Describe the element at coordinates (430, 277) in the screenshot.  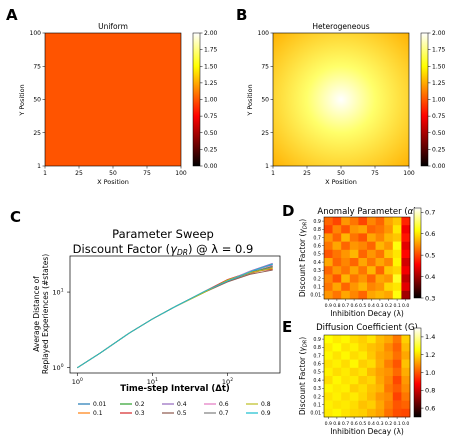
I see `panel-d-colorbar-tick-label: 0.4` at that location.